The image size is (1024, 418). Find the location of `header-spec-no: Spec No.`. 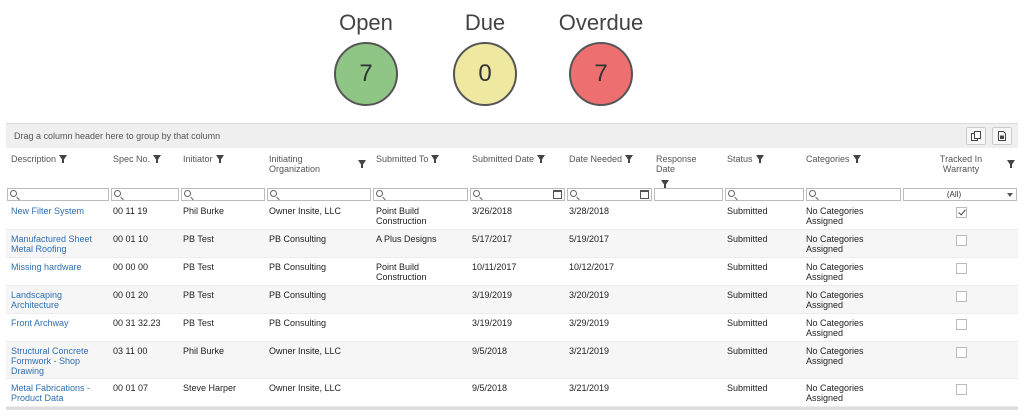

header-spec-no: Spec No. is located at coordinates (137, 159).